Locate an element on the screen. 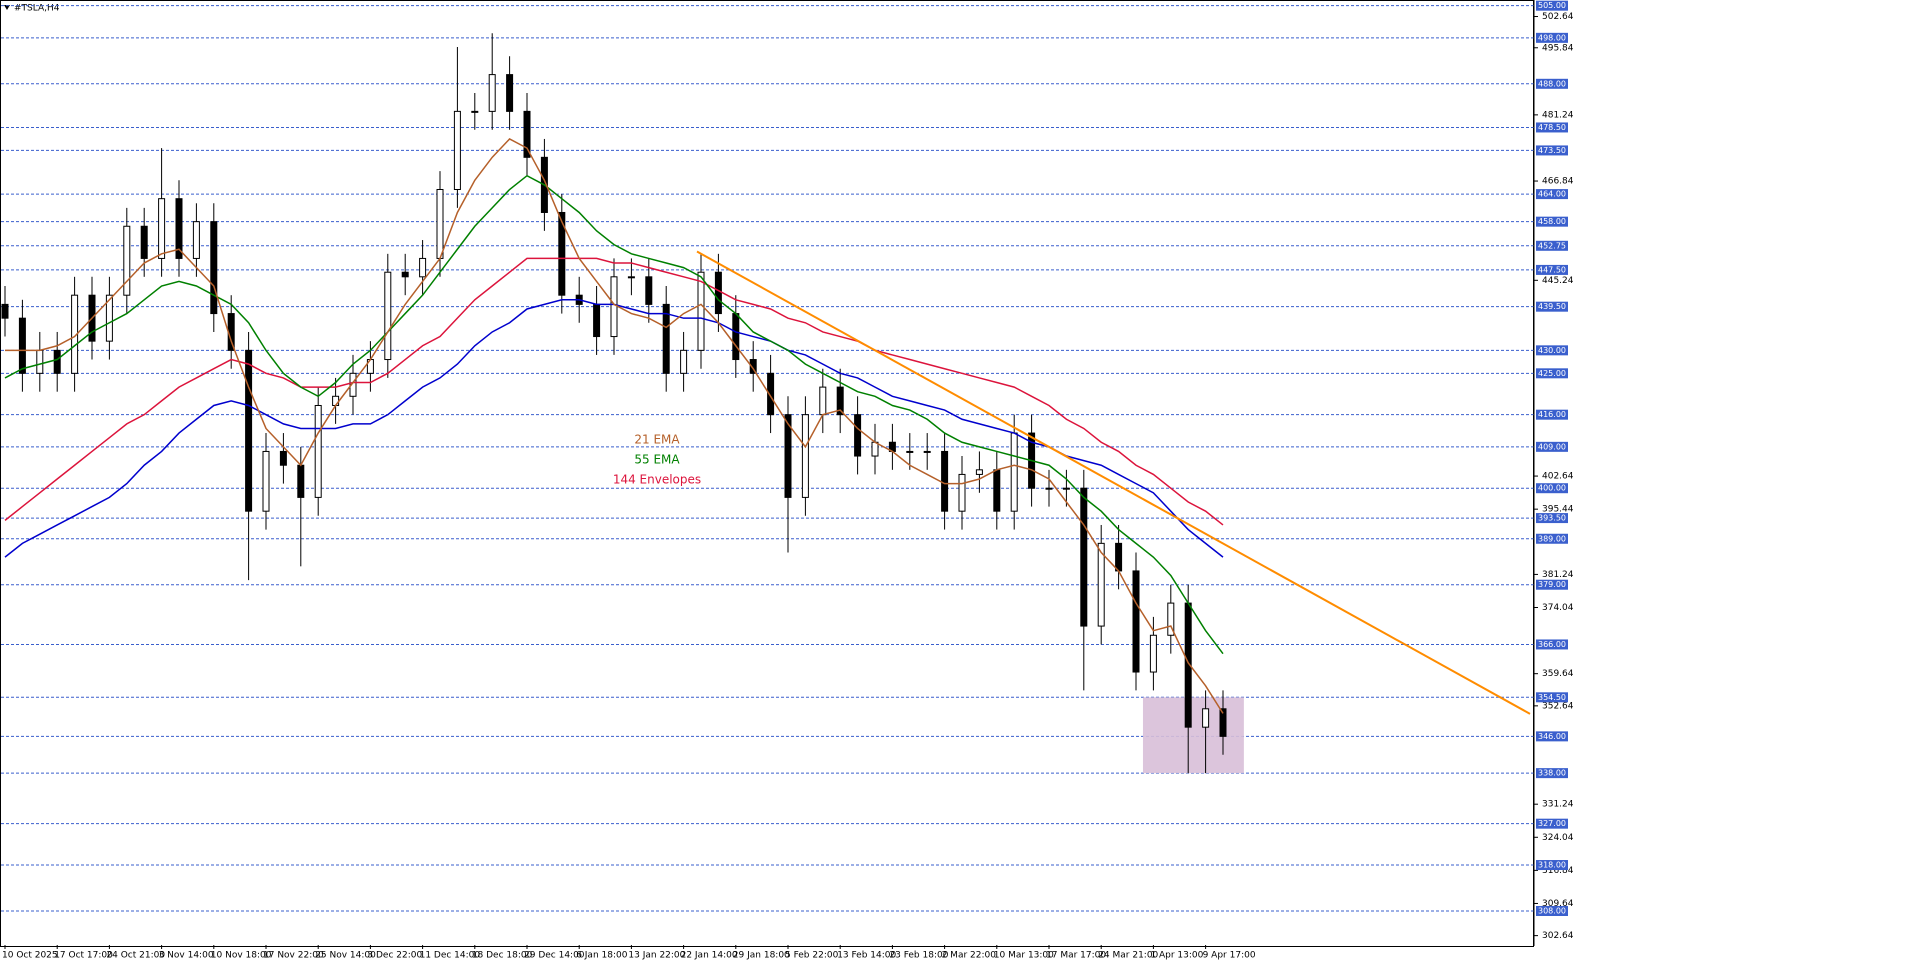  level-label: 308.00 is located at coordinates (1552, 910).